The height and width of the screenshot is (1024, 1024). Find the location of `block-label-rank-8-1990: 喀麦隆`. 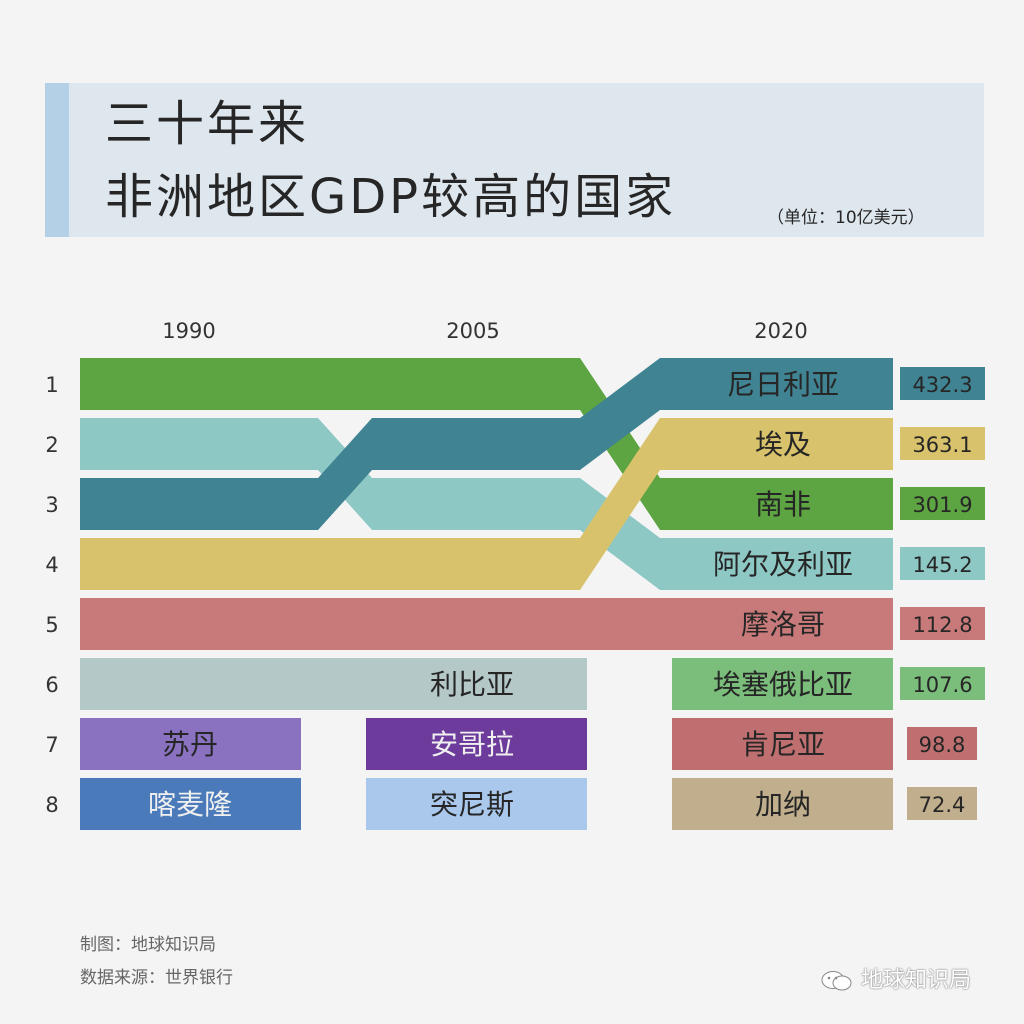

block-label-rank-8-1990: 喀麦隆 is located at coordinates (190, 804).